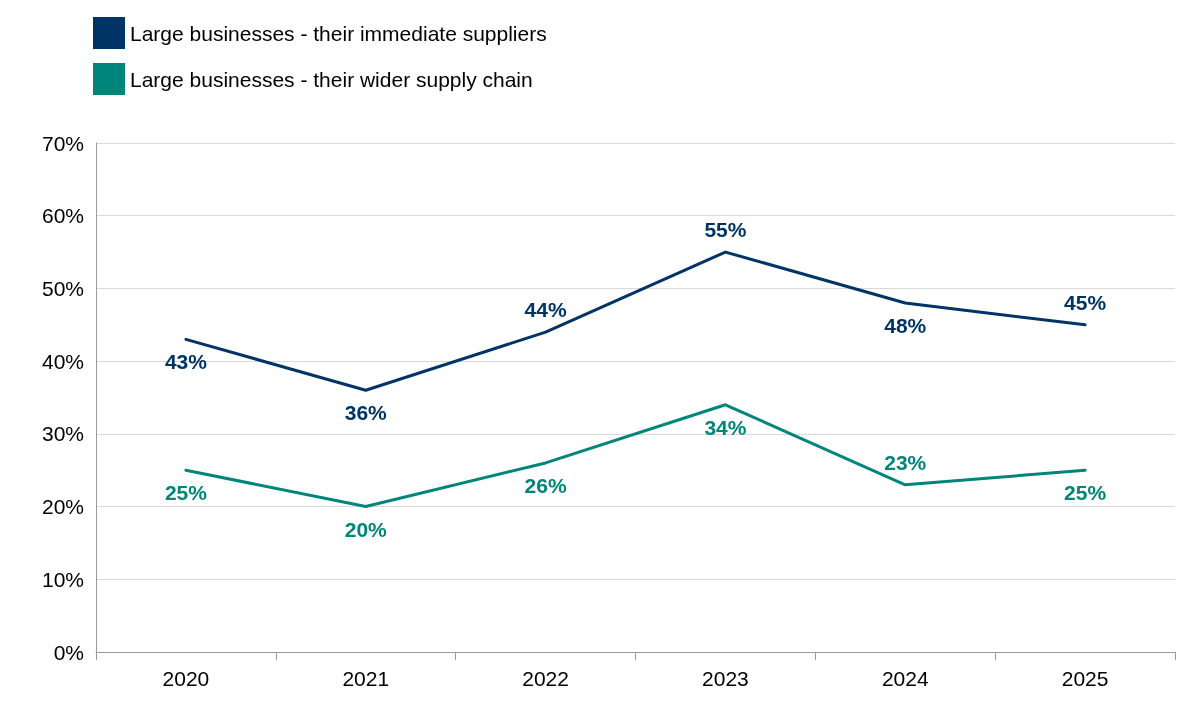  Describe the element at coordinates (905, 678) in the screenshot. I see `x-tick-label: 2024` at that location.